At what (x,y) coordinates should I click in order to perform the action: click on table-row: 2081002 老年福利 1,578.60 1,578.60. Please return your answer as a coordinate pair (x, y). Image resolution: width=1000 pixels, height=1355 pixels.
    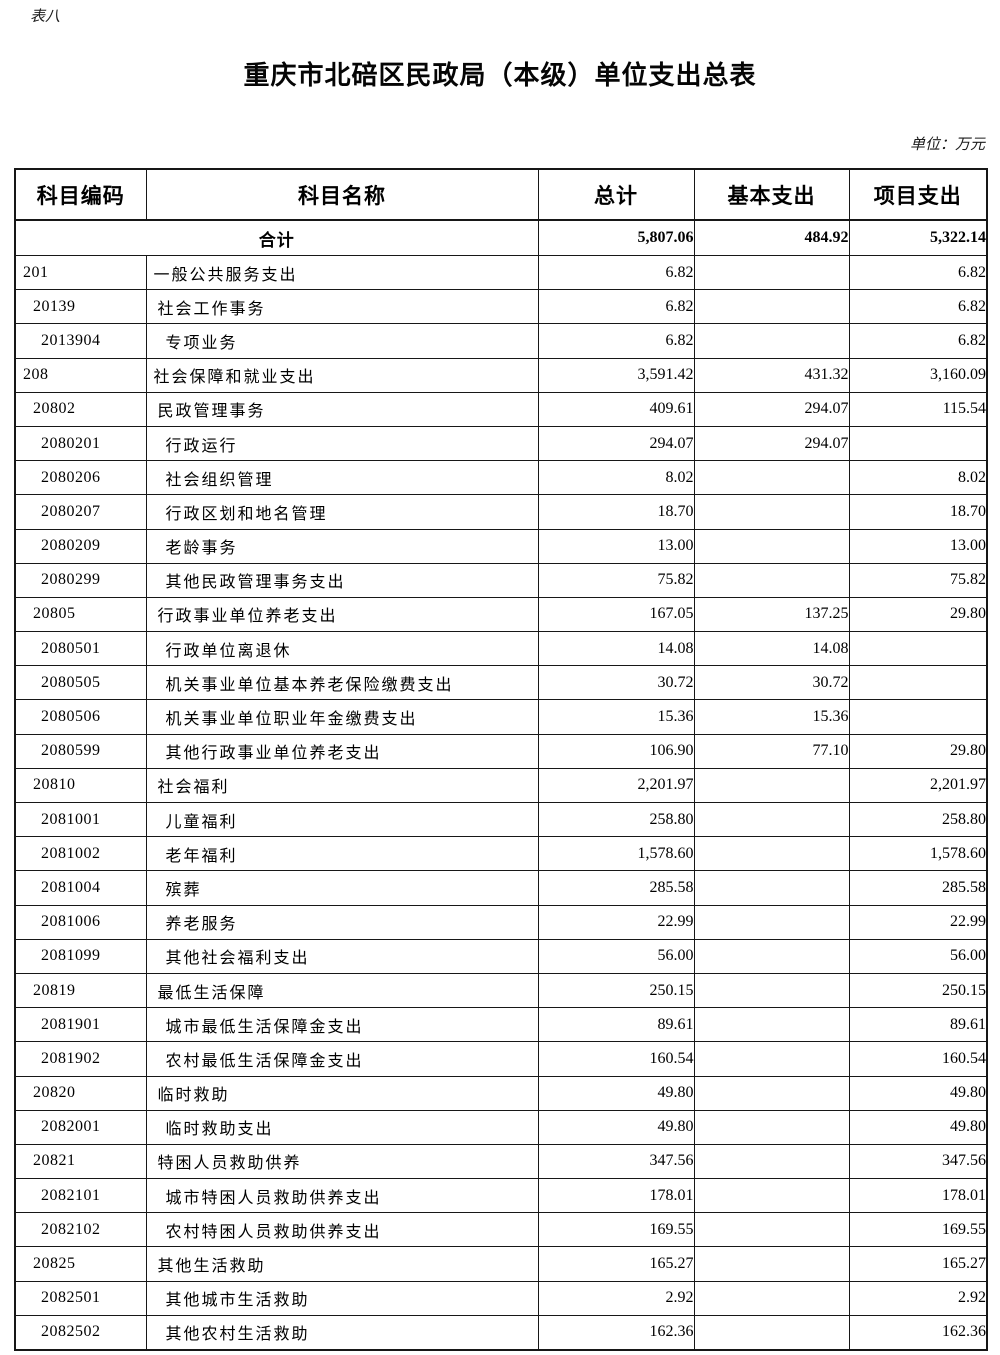
    Looking at the image, I should click on (501, 854).